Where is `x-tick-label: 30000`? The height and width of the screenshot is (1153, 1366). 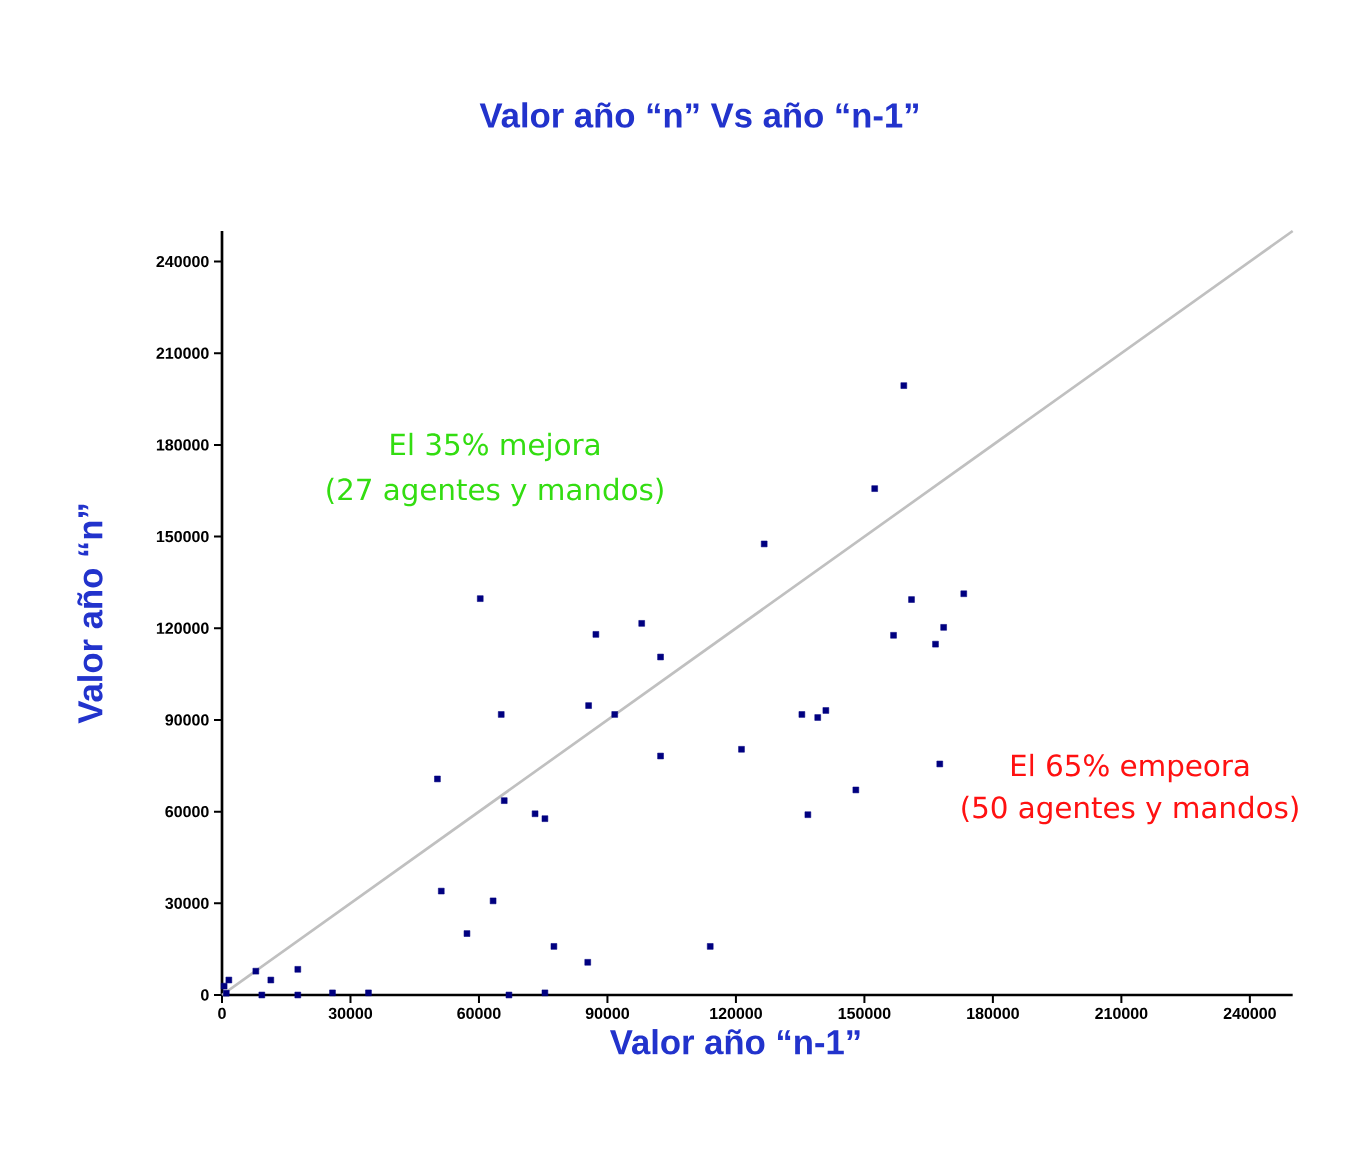
x-tick-label: 30000 is located at coordinates (350, 1013).